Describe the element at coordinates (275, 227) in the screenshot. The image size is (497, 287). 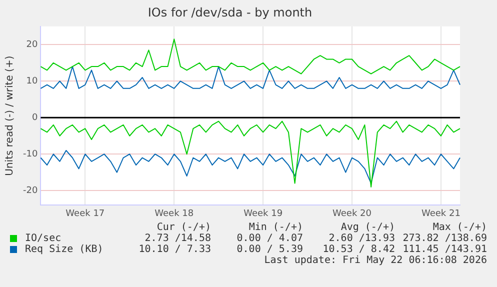
I see `text: Min (-/+)` at that location.